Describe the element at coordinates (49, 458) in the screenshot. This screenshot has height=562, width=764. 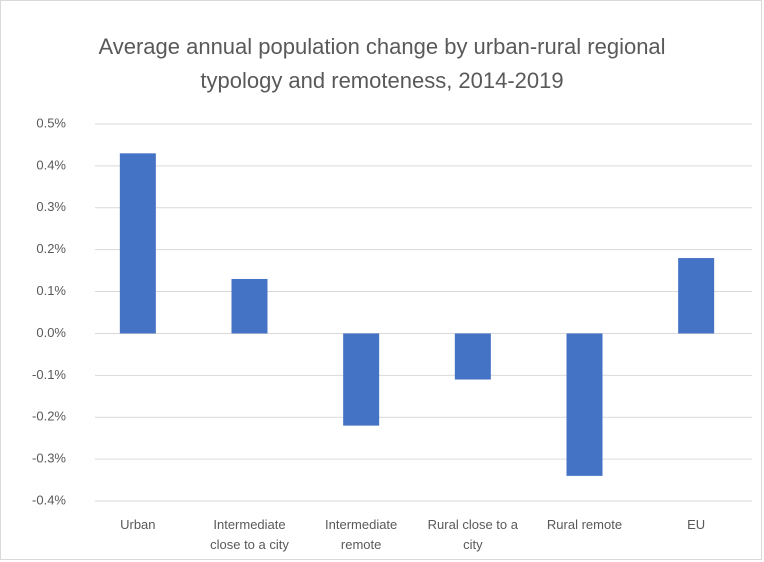
I see `y-tick-label: -0.3%` at that location.